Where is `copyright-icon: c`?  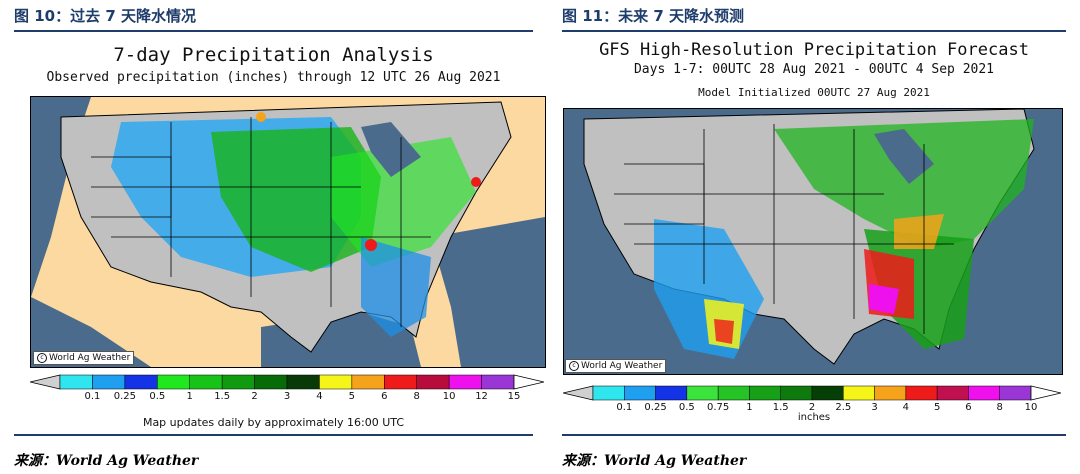 copyright-icon: c is located at coordinates (42, 357).